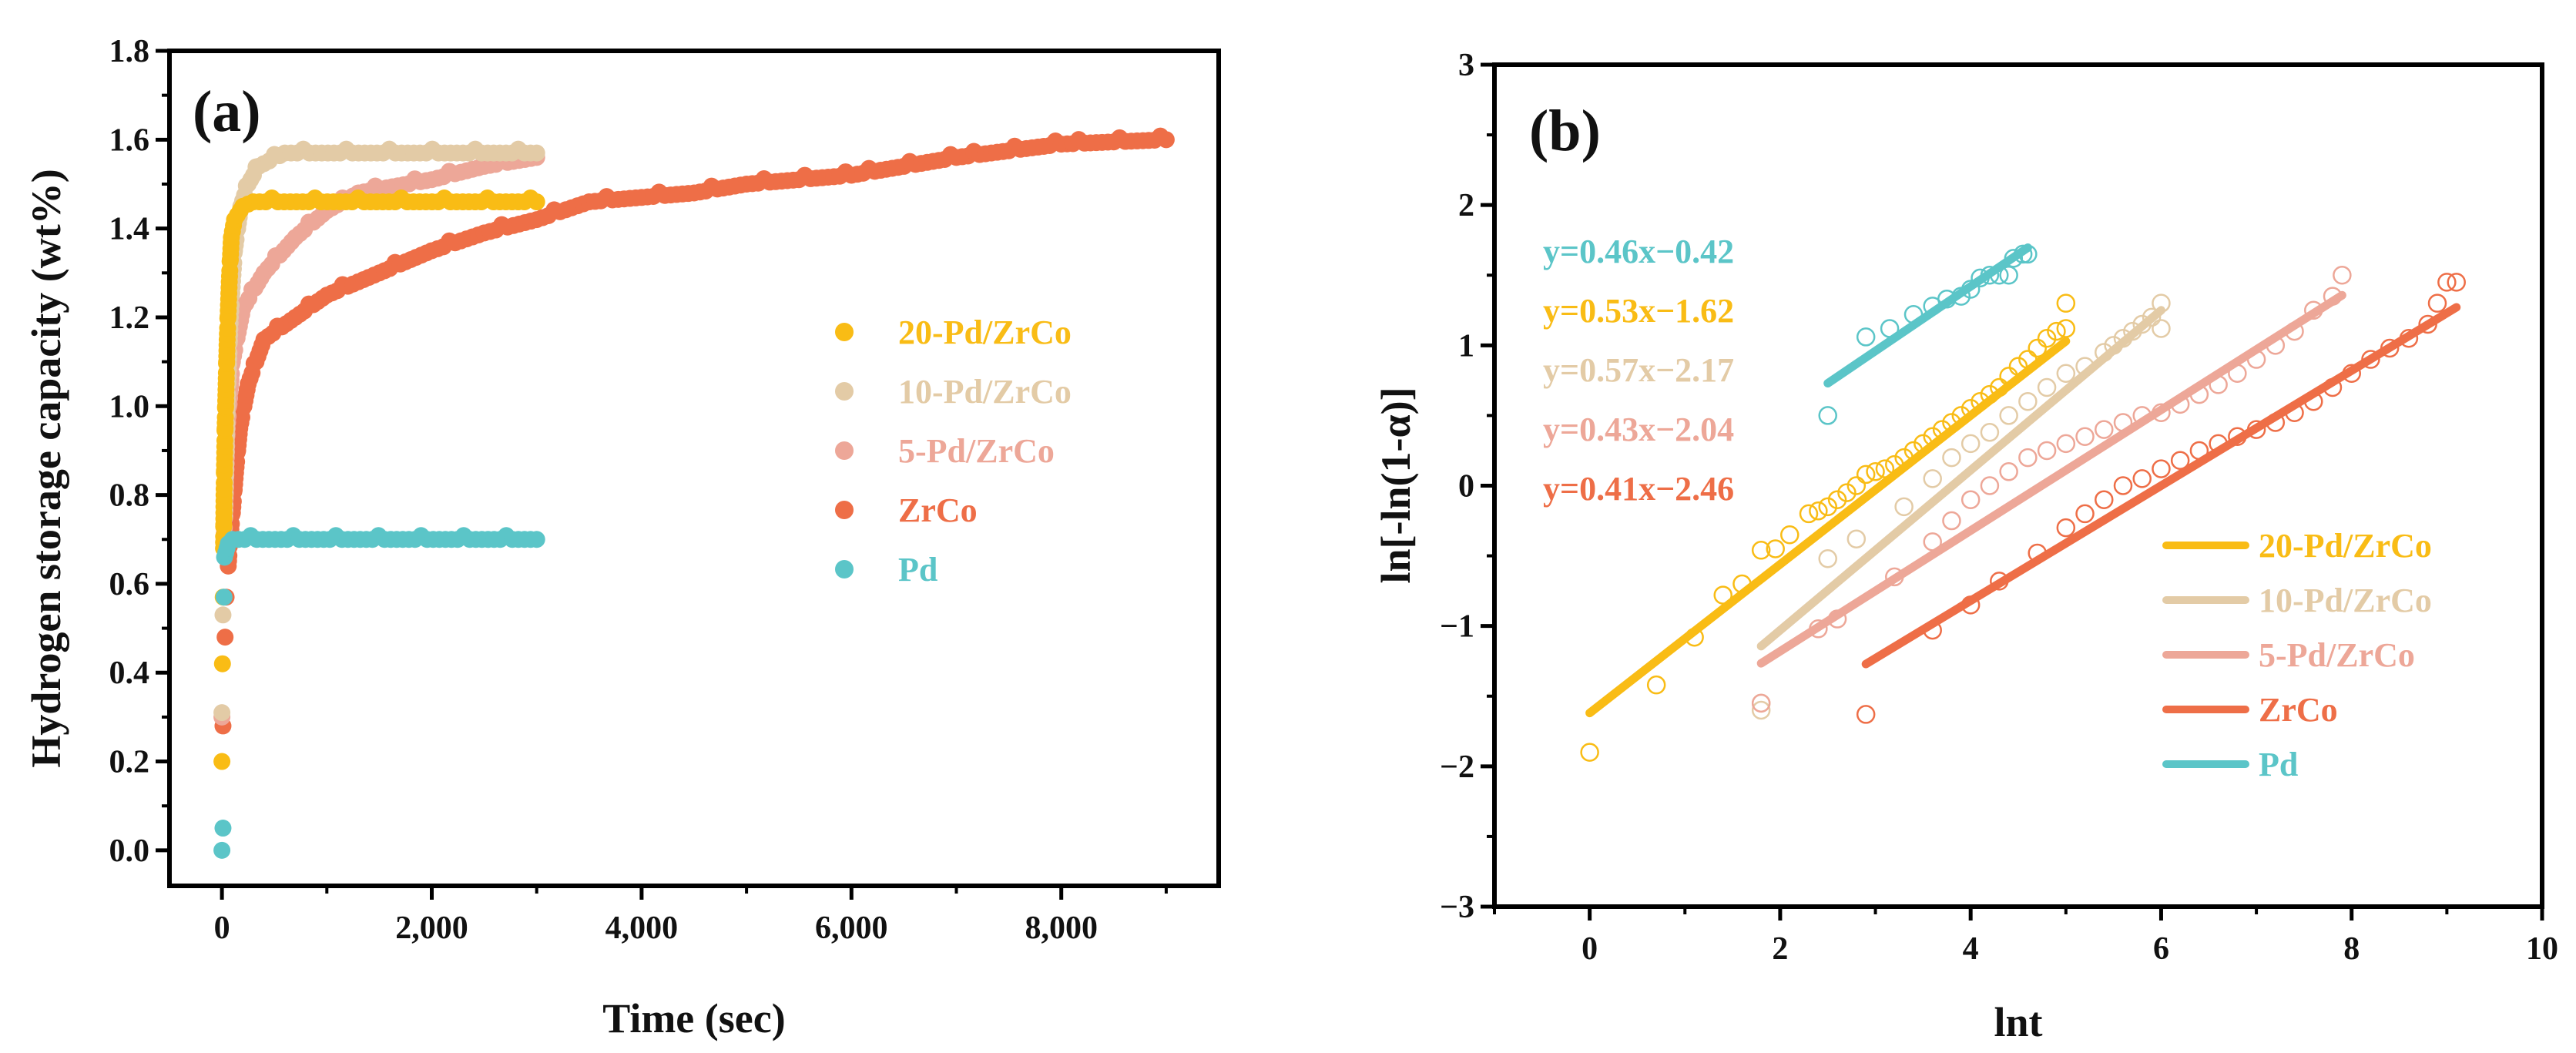 The height and width of the screenshot is (1053, 2576). What do you see at coordinates (129, 318) in the screenshot?
I see `panel-a-y-tick-label: 1.2` at bounding box center [129, 318].